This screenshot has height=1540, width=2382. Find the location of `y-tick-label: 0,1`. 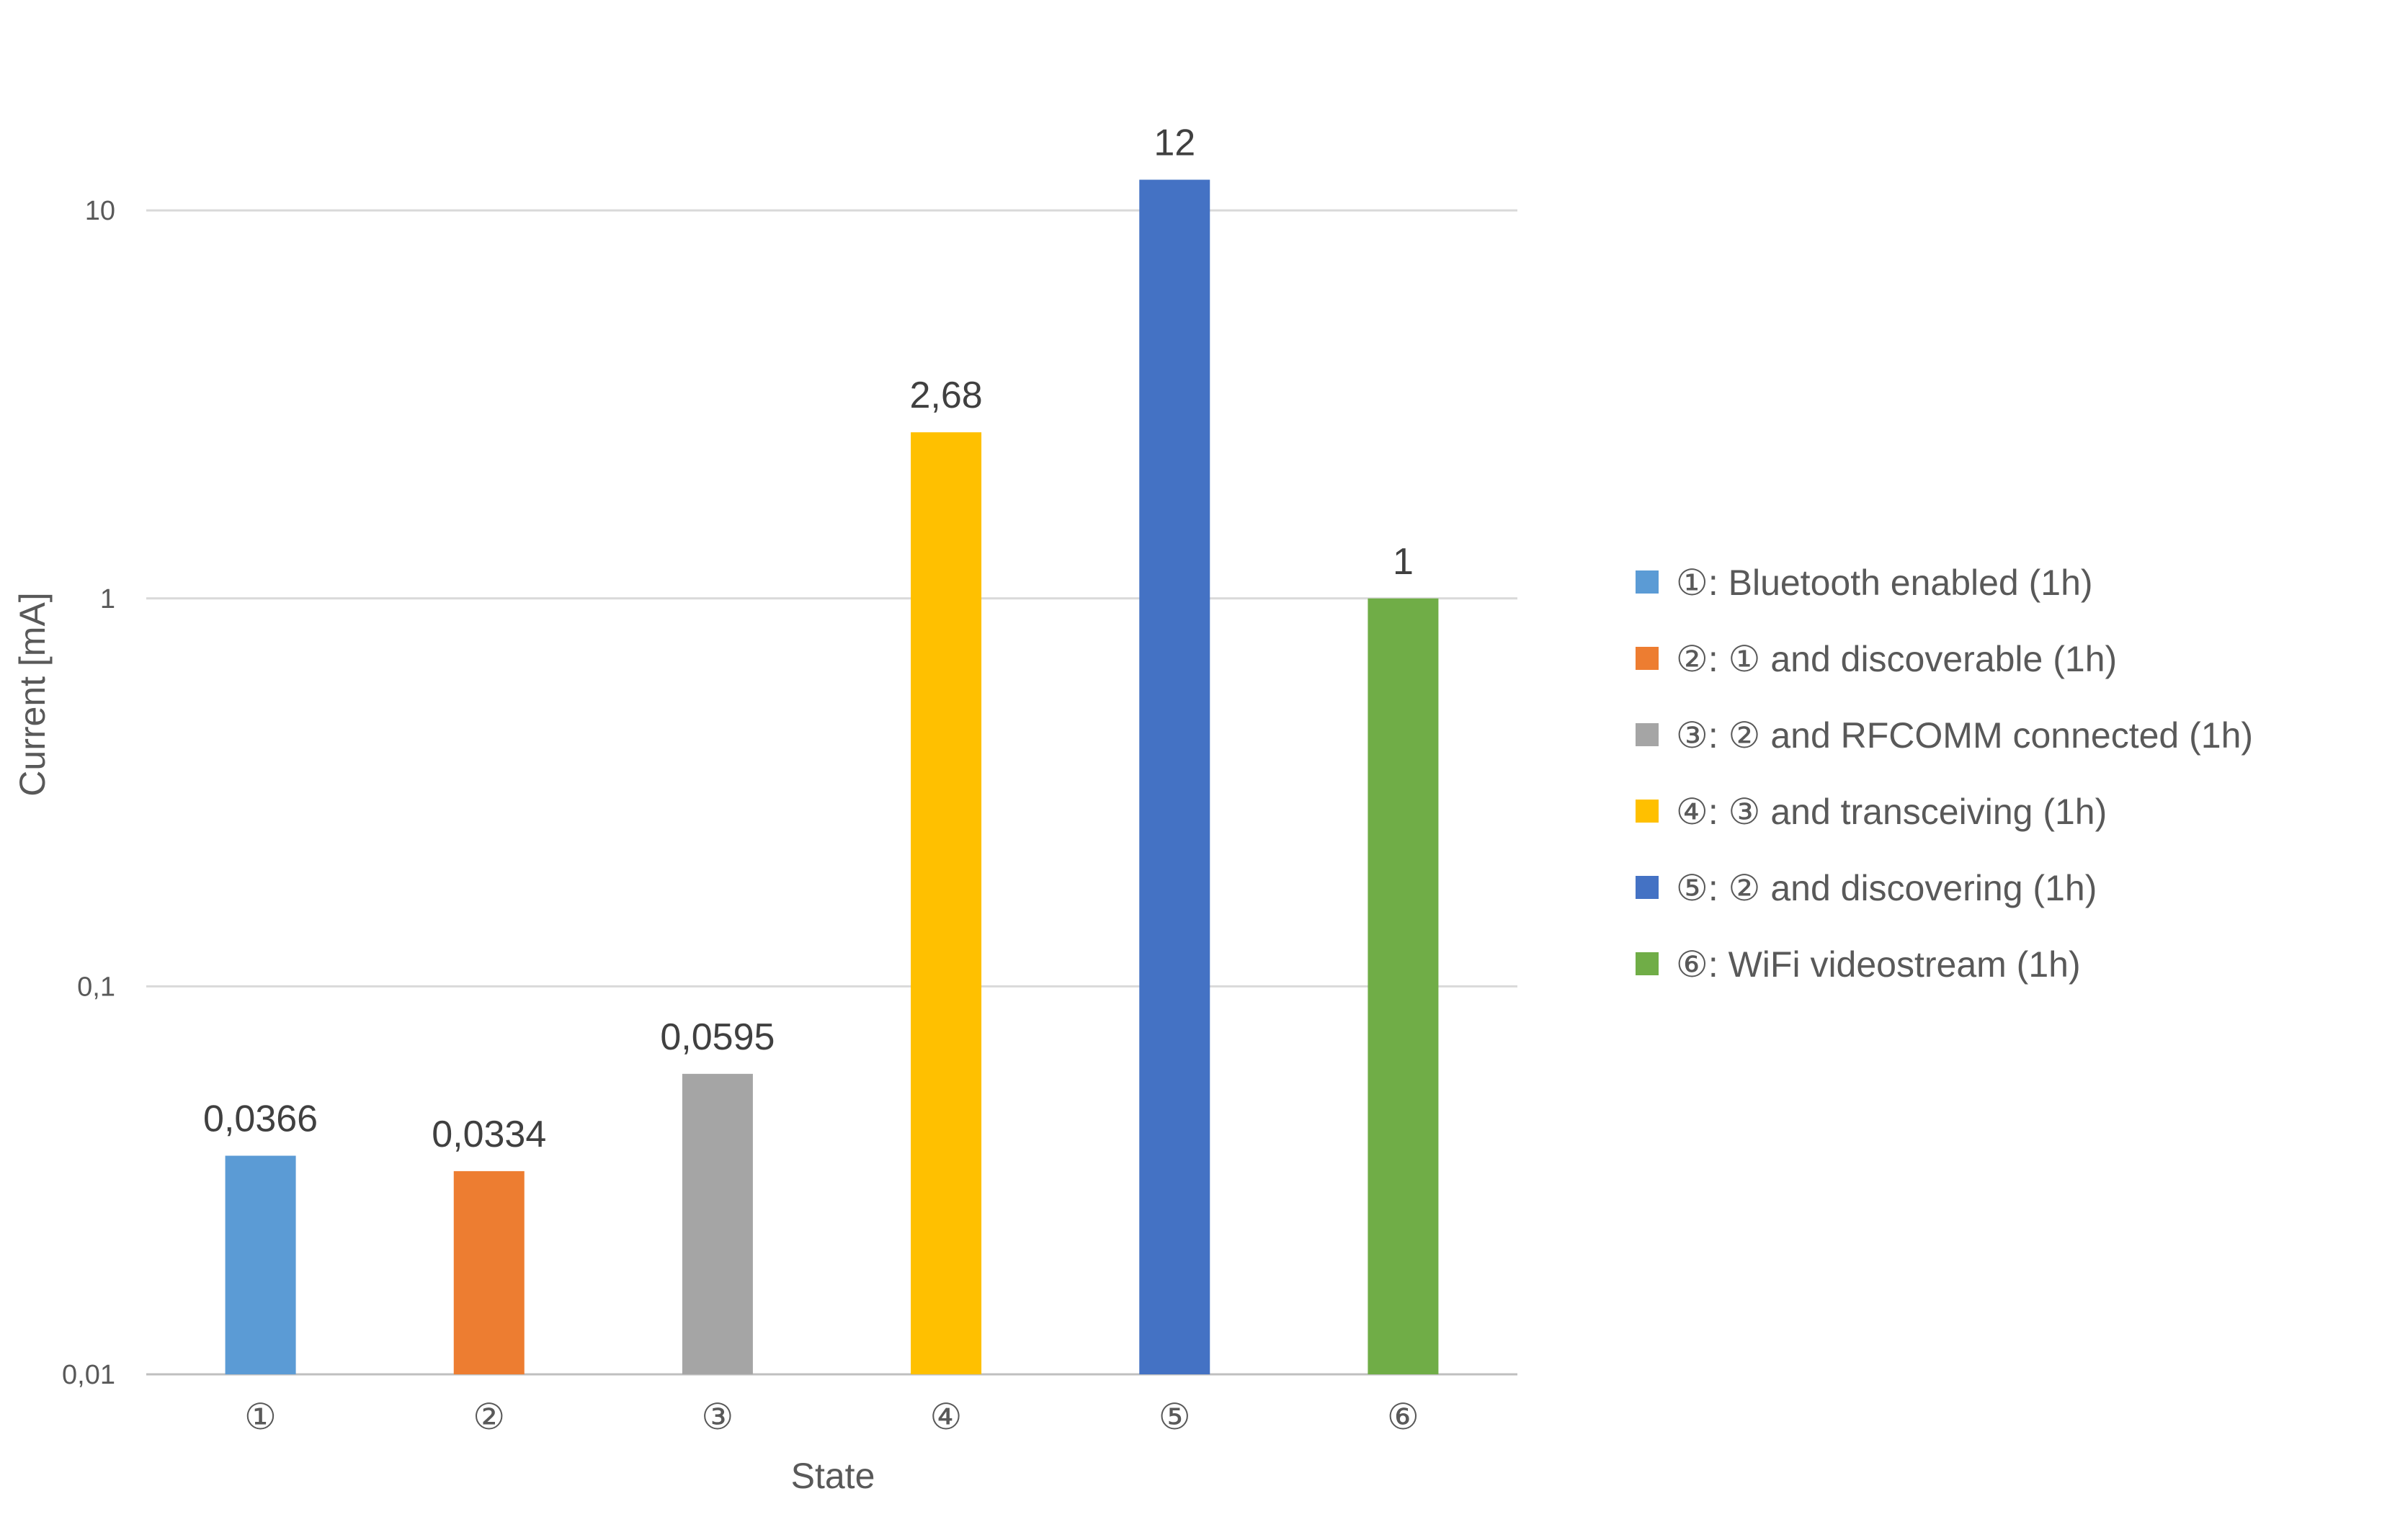

y-tick-label: 0,1 is located at coordinates (96, 987).